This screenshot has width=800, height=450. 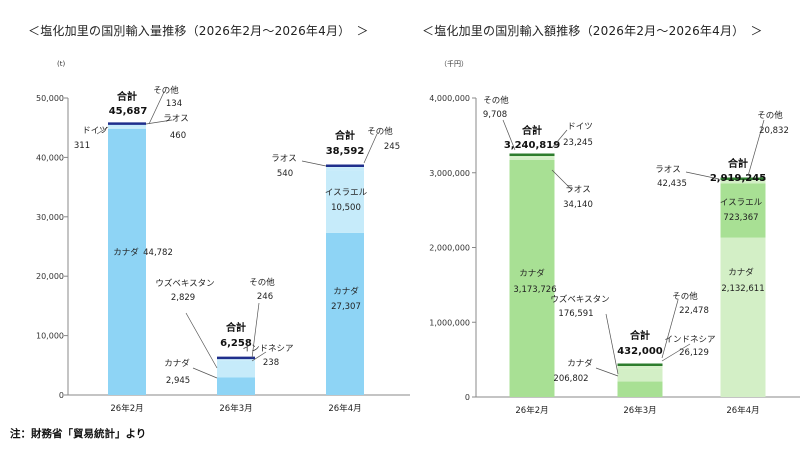 What do you see at coordinates (50, 157) in the screenshot?
I see `y-tick-label: 40,000` at bounding box center [50, 157].